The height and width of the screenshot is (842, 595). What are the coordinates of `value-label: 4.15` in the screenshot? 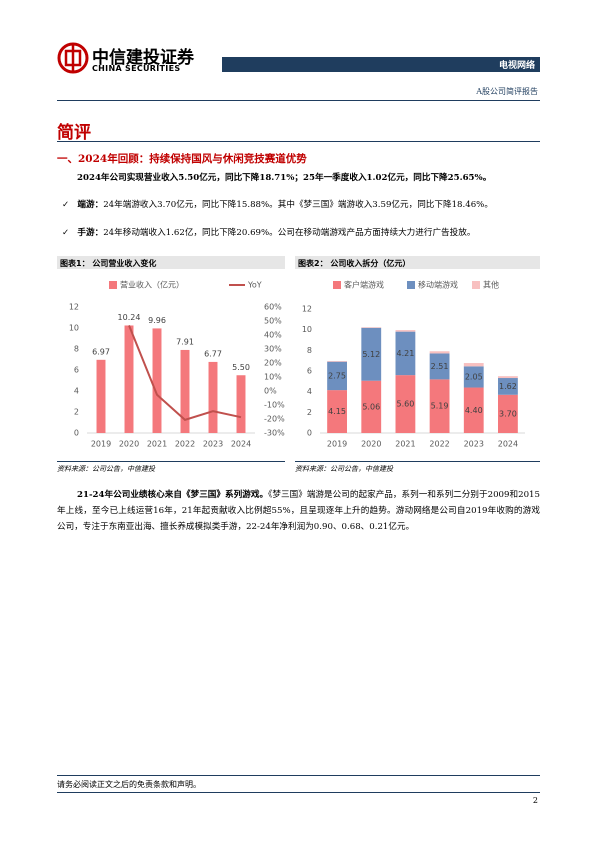 It's located at (337, 411).